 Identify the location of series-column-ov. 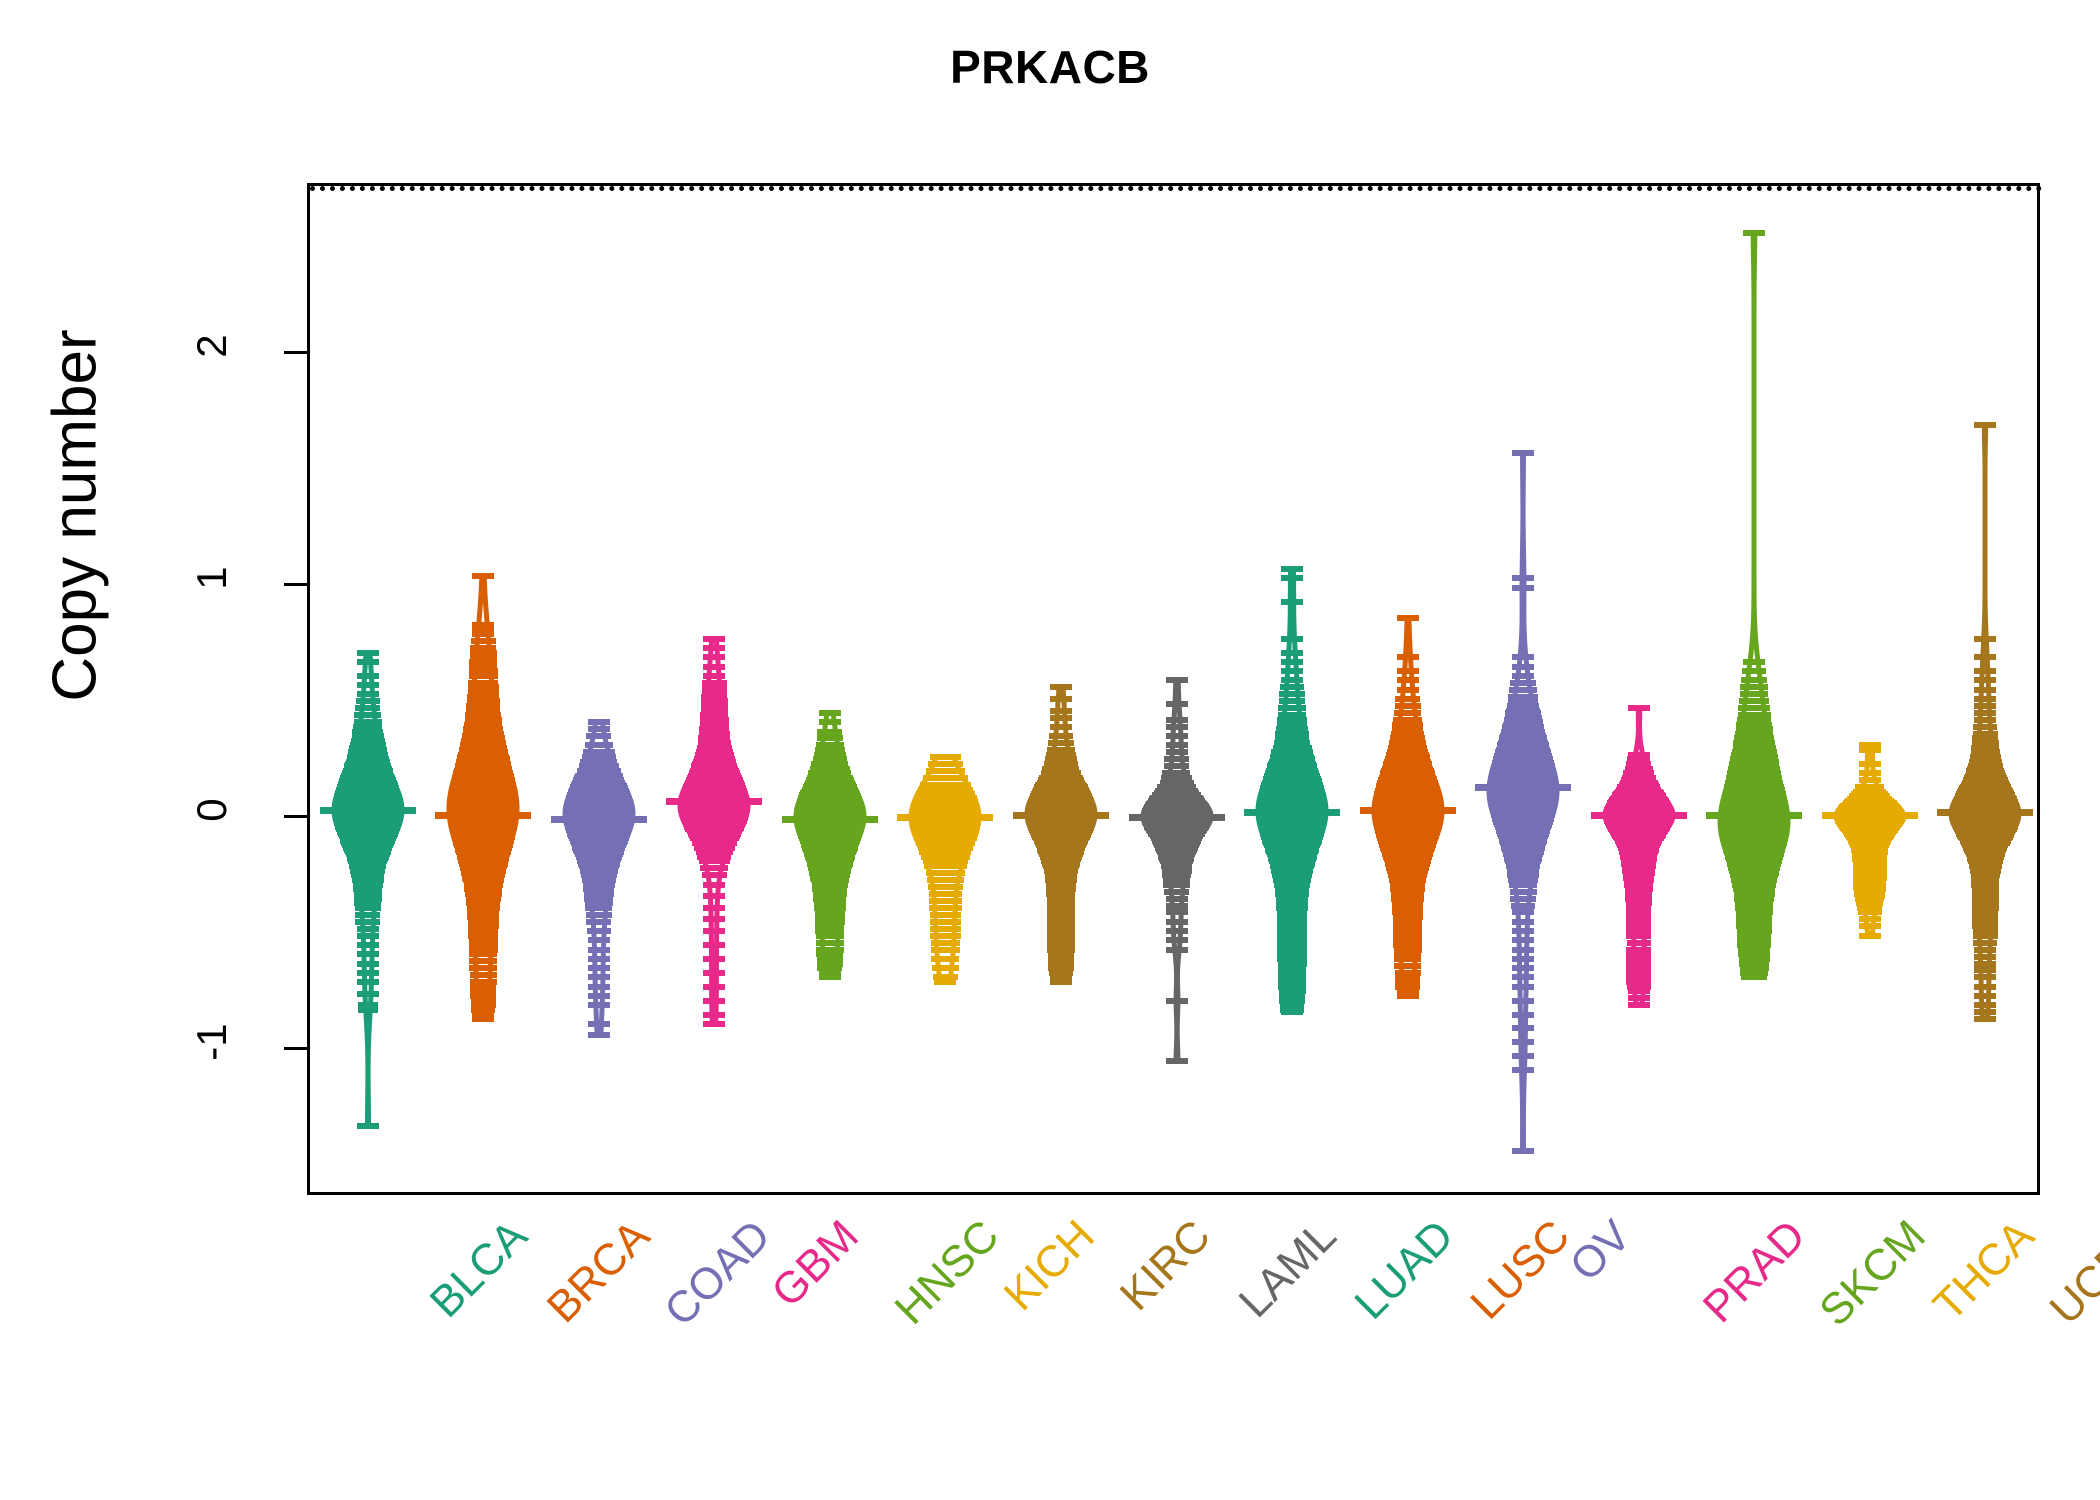
(1523, 692).